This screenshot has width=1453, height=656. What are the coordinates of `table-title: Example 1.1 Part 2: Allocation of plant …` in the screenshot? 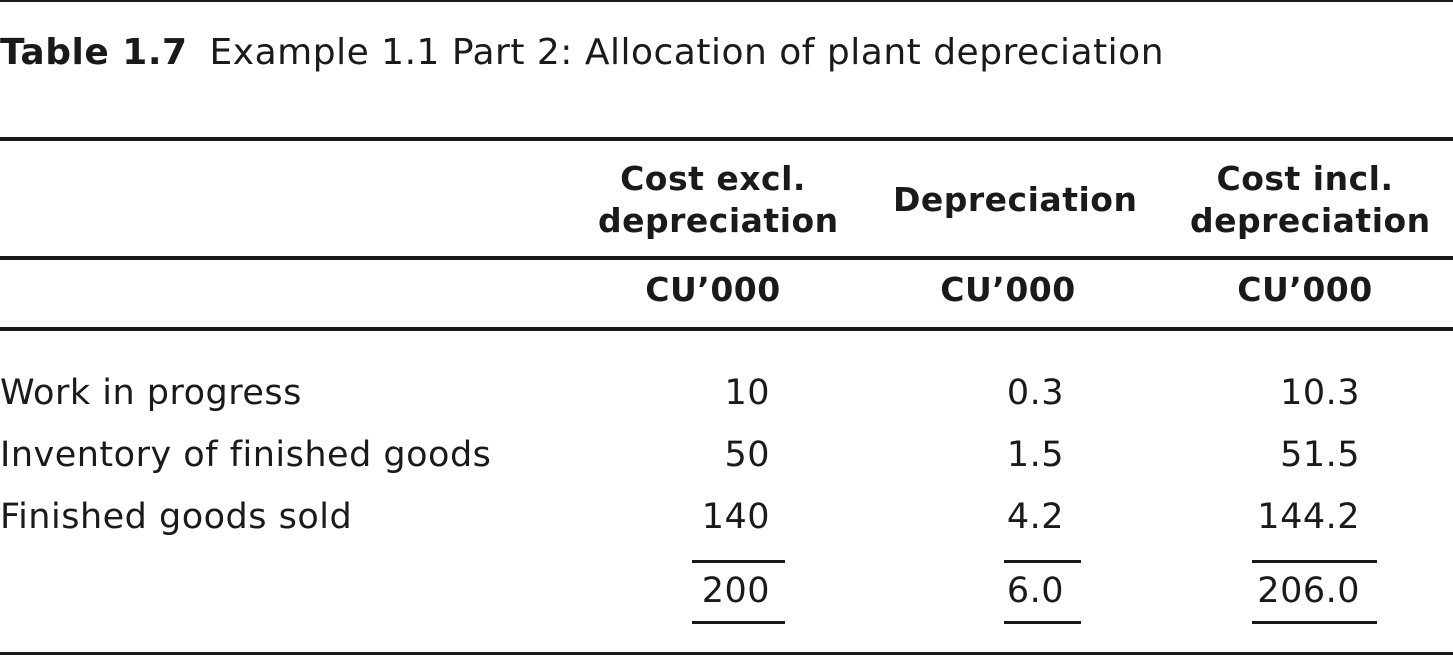 It's located at (687, 52).